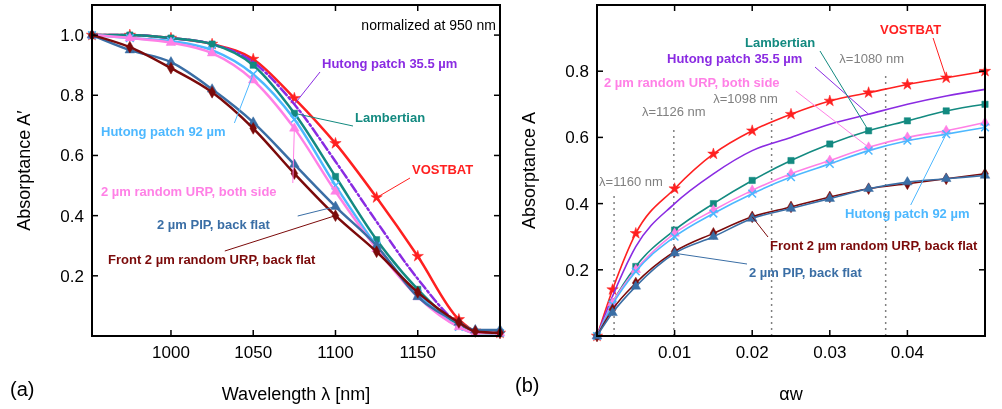 The height and width of the screenshot is (409, 1002). I want to click on x-tick-label: 1000, so click(171, 352).